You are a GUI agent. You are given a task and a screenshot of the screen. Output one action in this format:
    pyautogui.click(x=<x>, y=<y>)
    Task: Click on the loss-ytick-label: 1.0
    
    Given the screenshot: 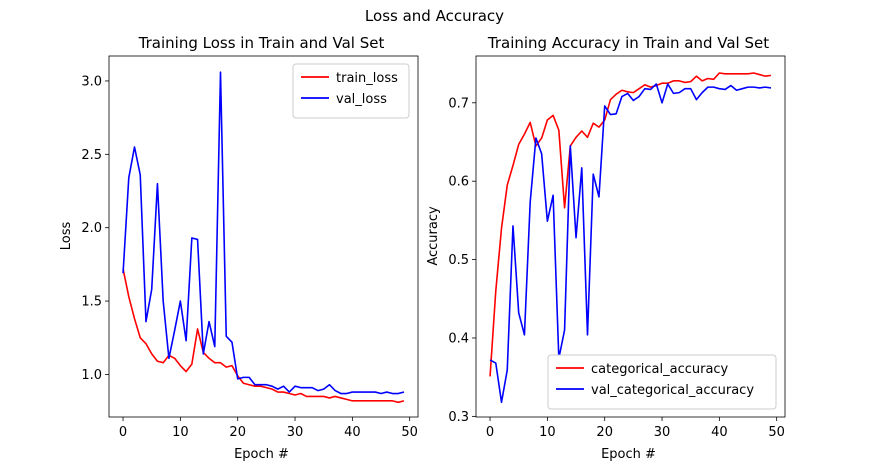 What is the action you would take?
    pyautogui.click(x=91, y=375)
    